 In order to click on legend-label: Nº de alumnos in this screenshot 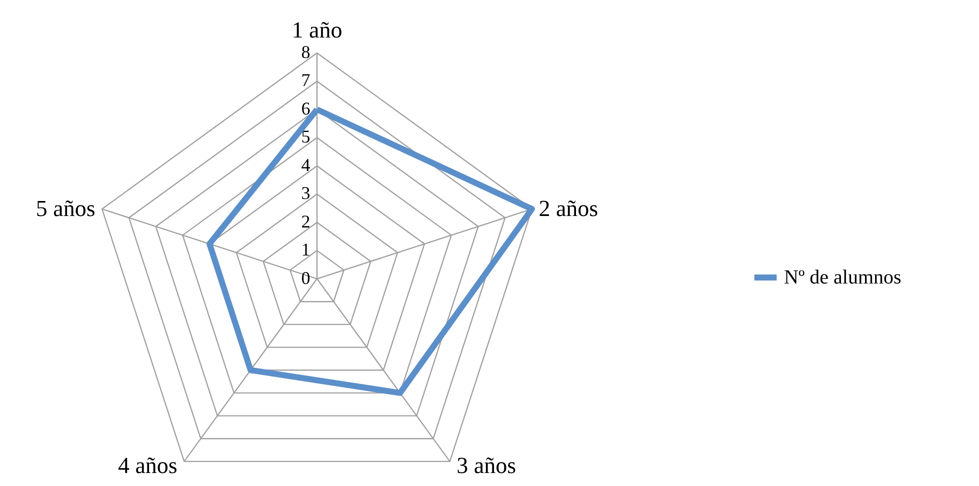, I will do `click(843, 277)`.